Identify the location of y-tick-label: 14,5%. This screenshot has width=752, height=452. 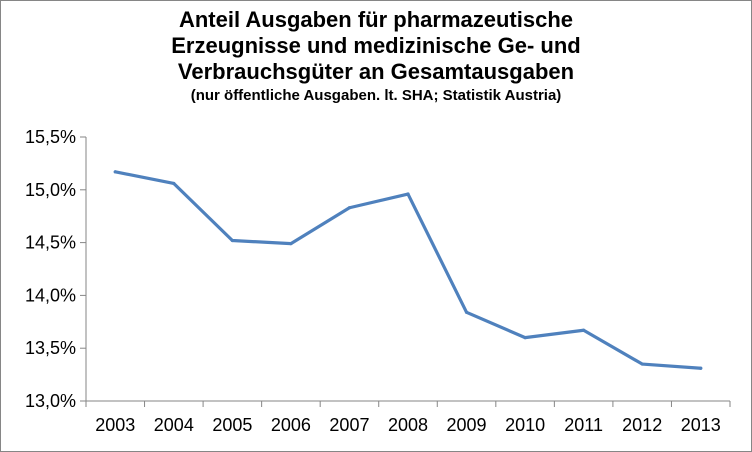
(50, 243).